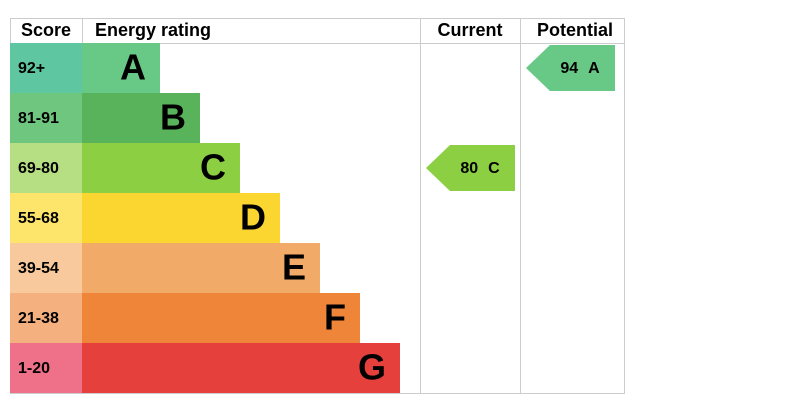 The width and height of the screenshot is (786, 414). What do you see at coordinates (38, 318) in the screenshot?
I see `score-label: 21-38` at bounding box center [38, 318].